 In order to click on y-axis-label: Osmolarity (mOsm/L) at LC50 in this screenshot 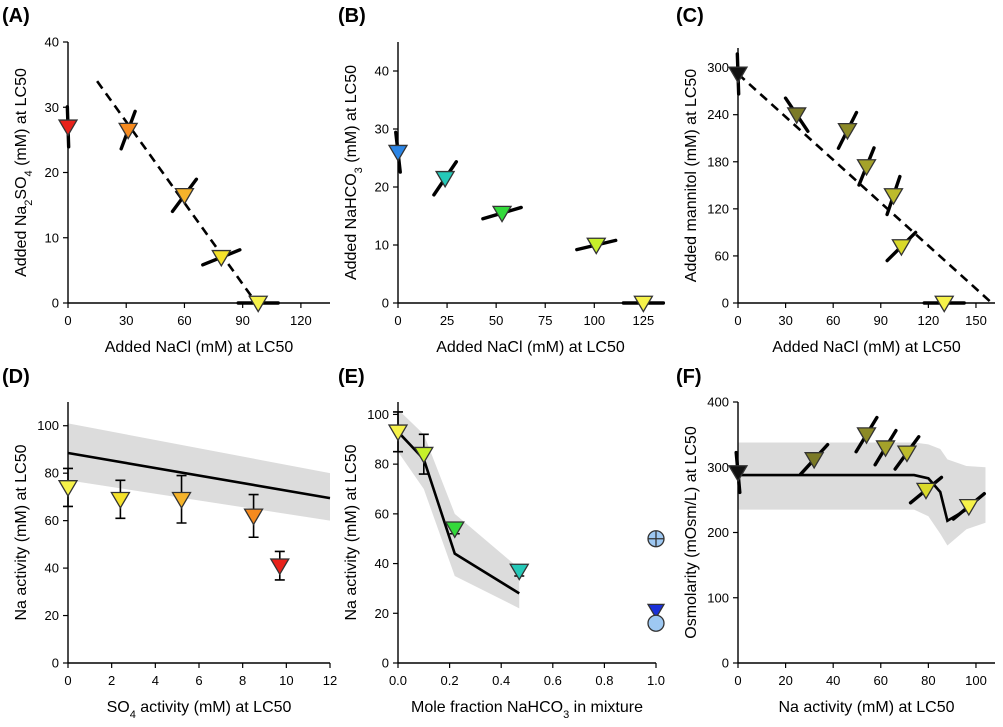, I will do `click(691, 532)`.